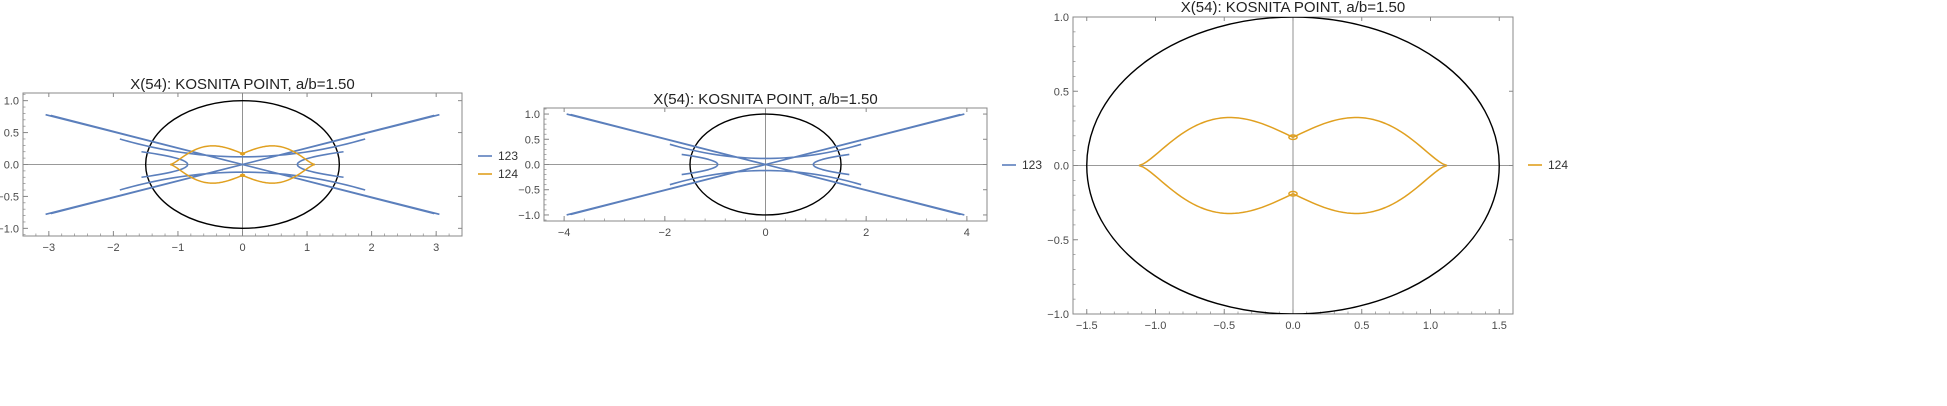 This screenshot has height=406, width=1947. What do you see at coordinates (49, 248) in the screenshot?
I see `x-tick-label: −3` at bounding box center [49, 248].